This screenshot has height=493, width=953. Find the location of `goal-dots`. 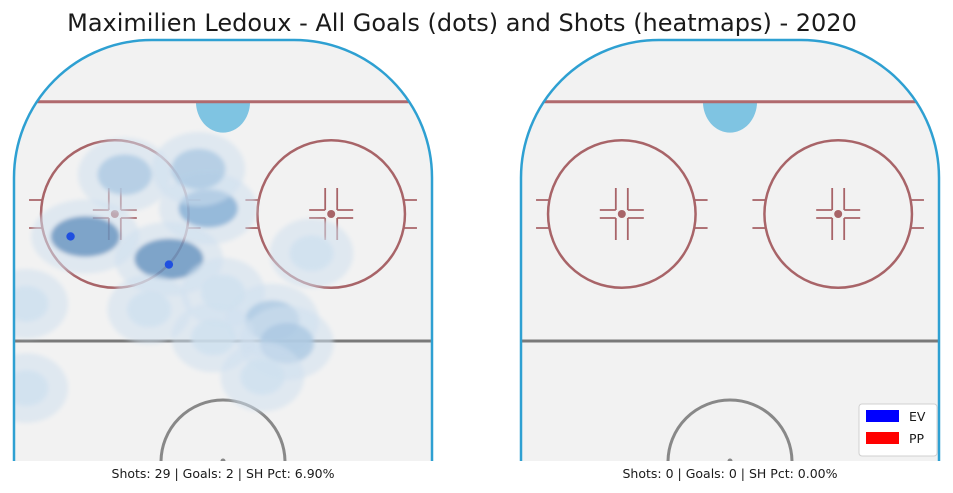

goal-dots is located at coordinates (120, 250).